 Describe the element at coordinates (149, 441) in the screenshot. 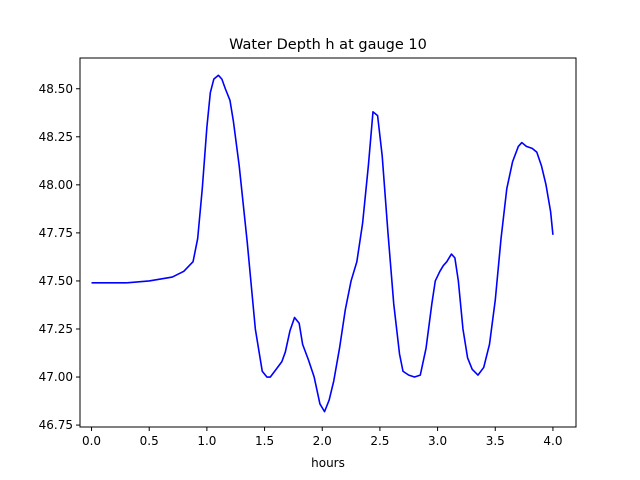

I see `x-tick-label: 0.5` at that location.